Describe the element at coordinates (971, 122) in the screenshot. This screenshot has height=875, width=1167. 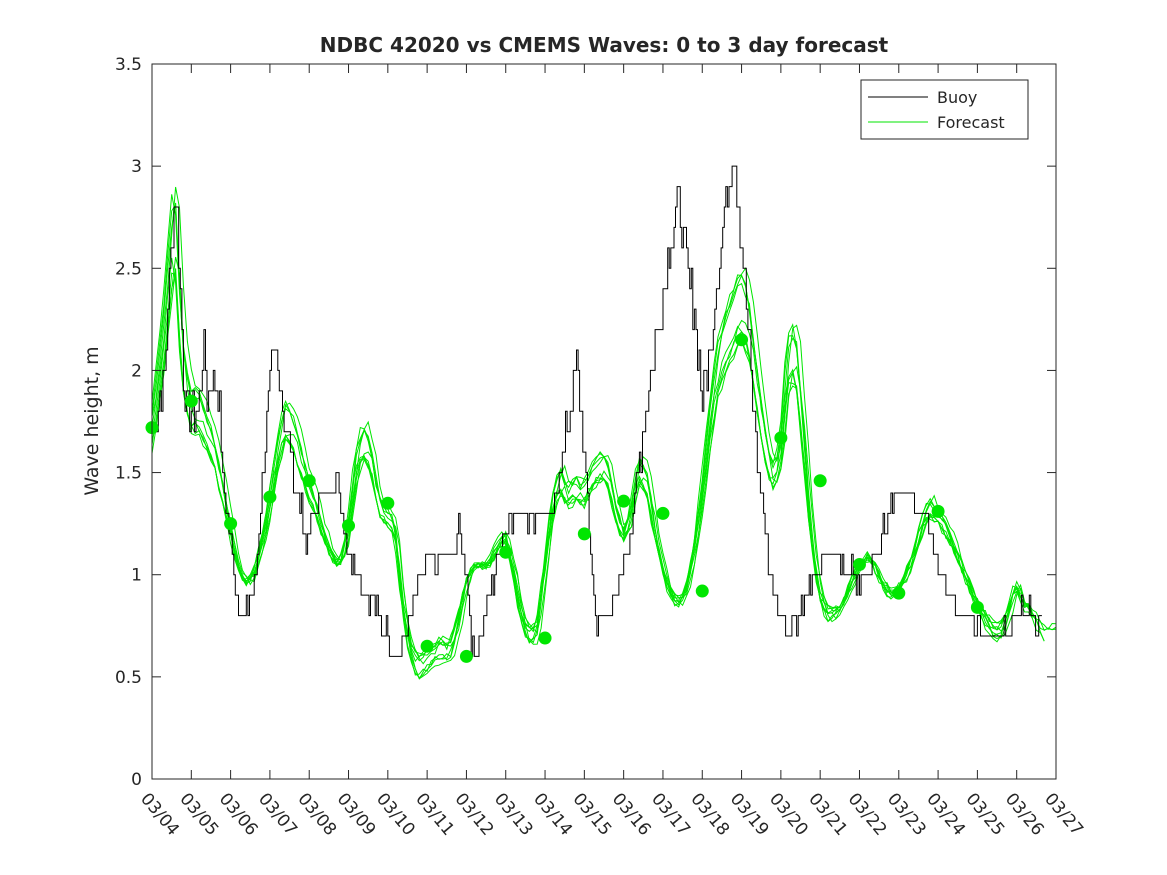
I see `legend-forecast-label: Forecast` at that location.